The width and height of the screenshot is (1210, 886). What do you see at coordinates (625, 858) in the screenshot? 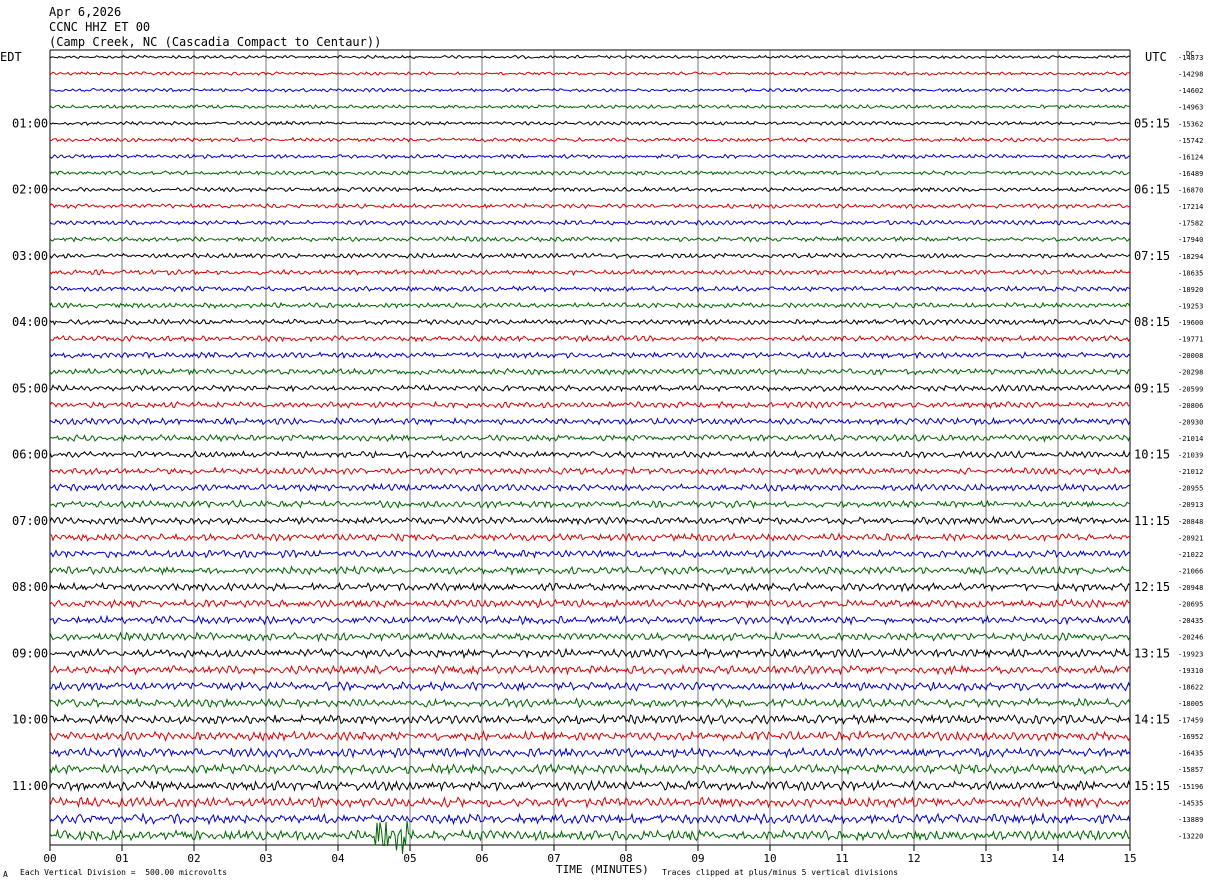
I see `x-tick-label: 08` at bounding box center [625, 858].